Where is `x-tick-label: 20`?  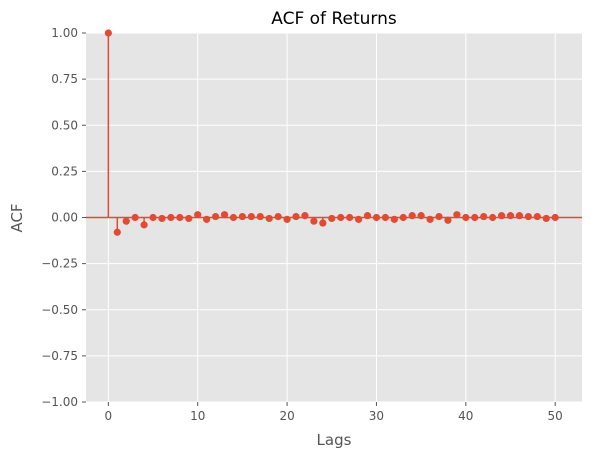 x-tick-label: 20 is located at coordinates (286, 416).